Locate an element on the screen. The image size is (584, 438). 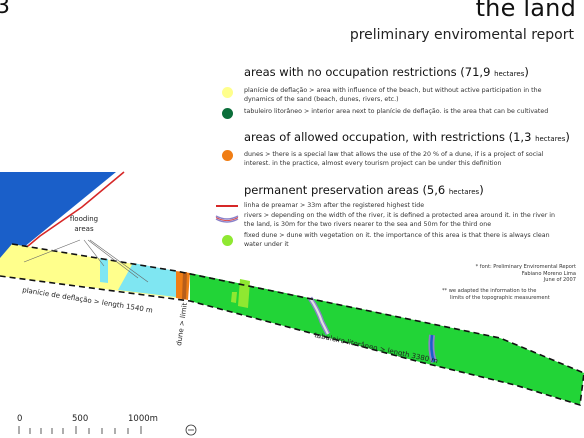
scale-bar: 0 500 1000m is located at coordinates (107, 425).